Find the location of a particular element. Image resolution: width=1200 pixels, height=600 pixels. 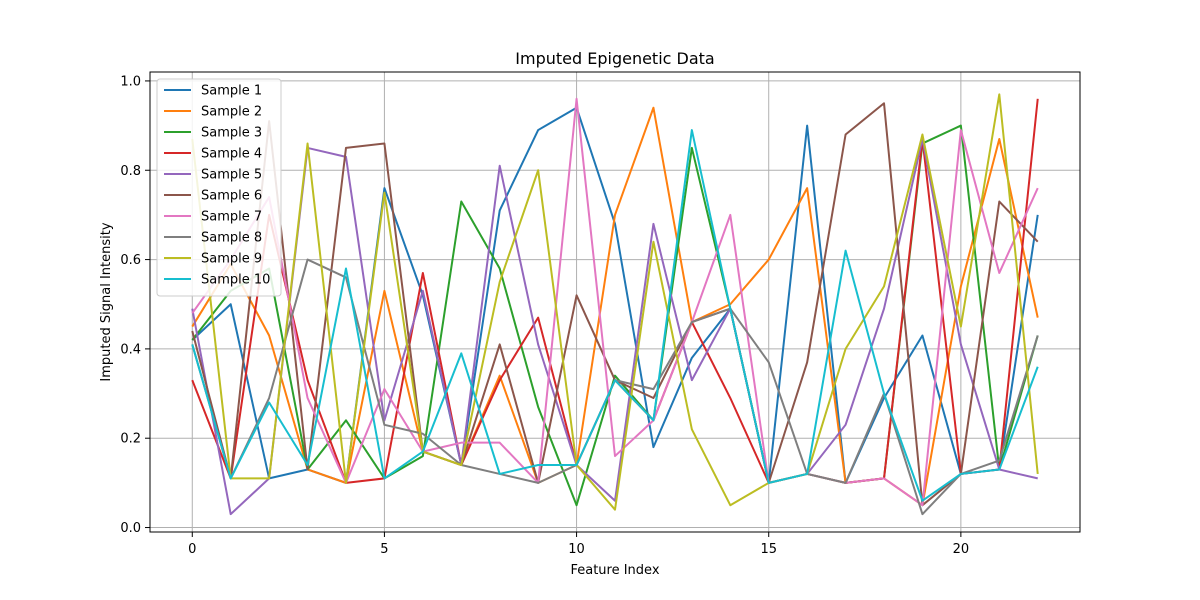

chart-title: Imputed Epigenetic Data is located at coordinates (614, 58).